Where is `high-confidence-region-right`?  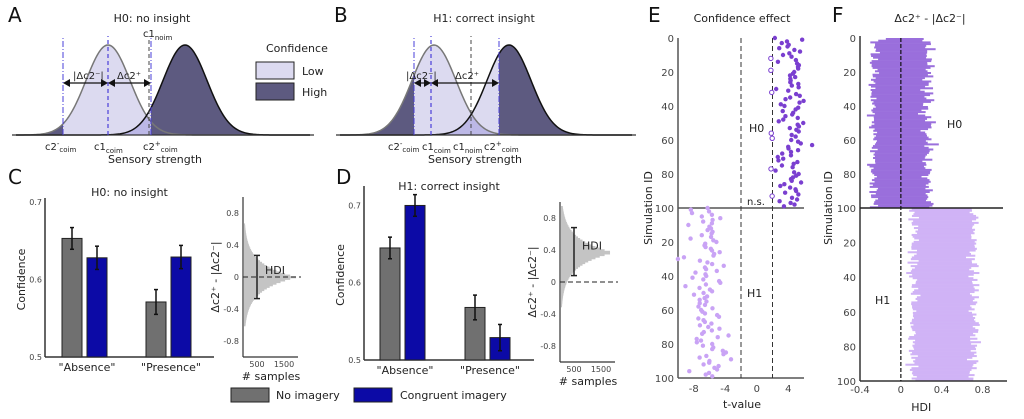 high-confidence-region-right is located at coordinates (230, 90).